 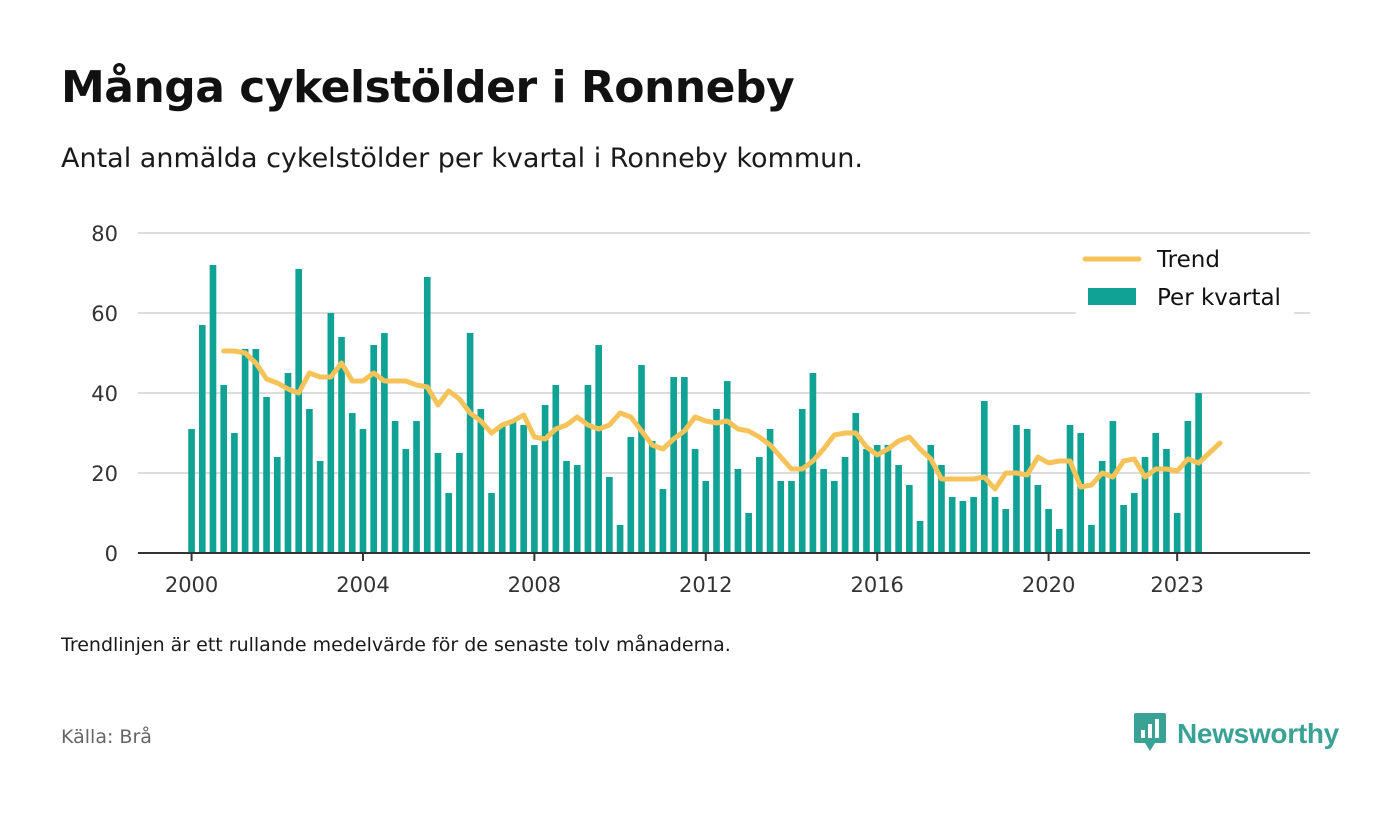 I want to click on y-tick-label: 0, so click(x=111, y=554).